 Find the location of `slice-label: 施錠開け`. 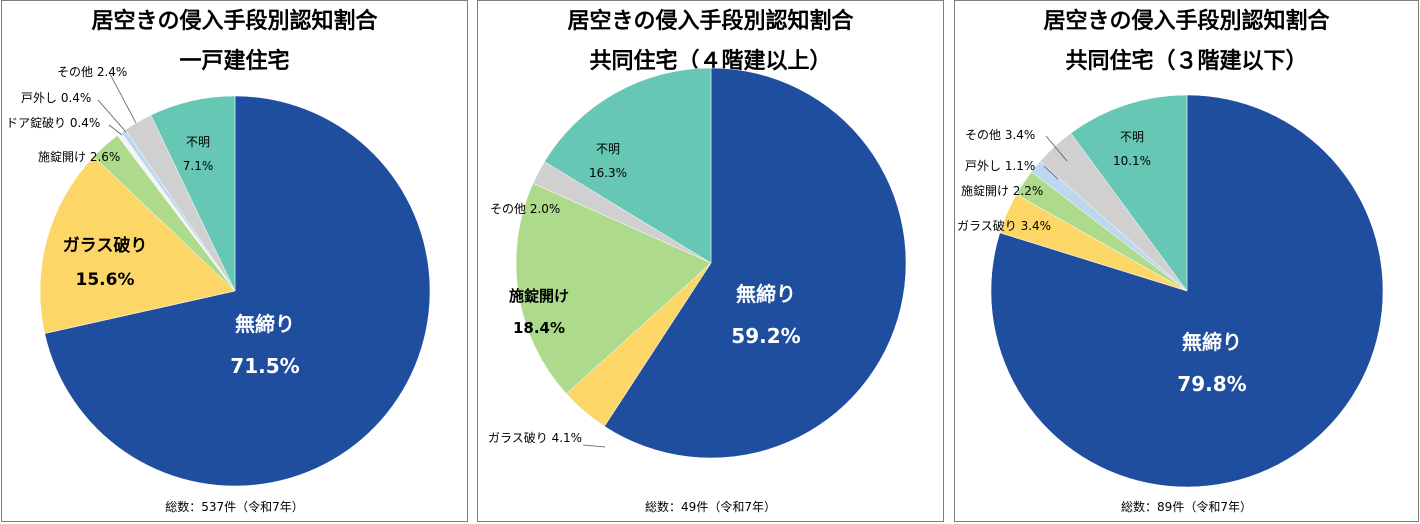

slice-label: 施錠開け is located at coordinates (539, 296).